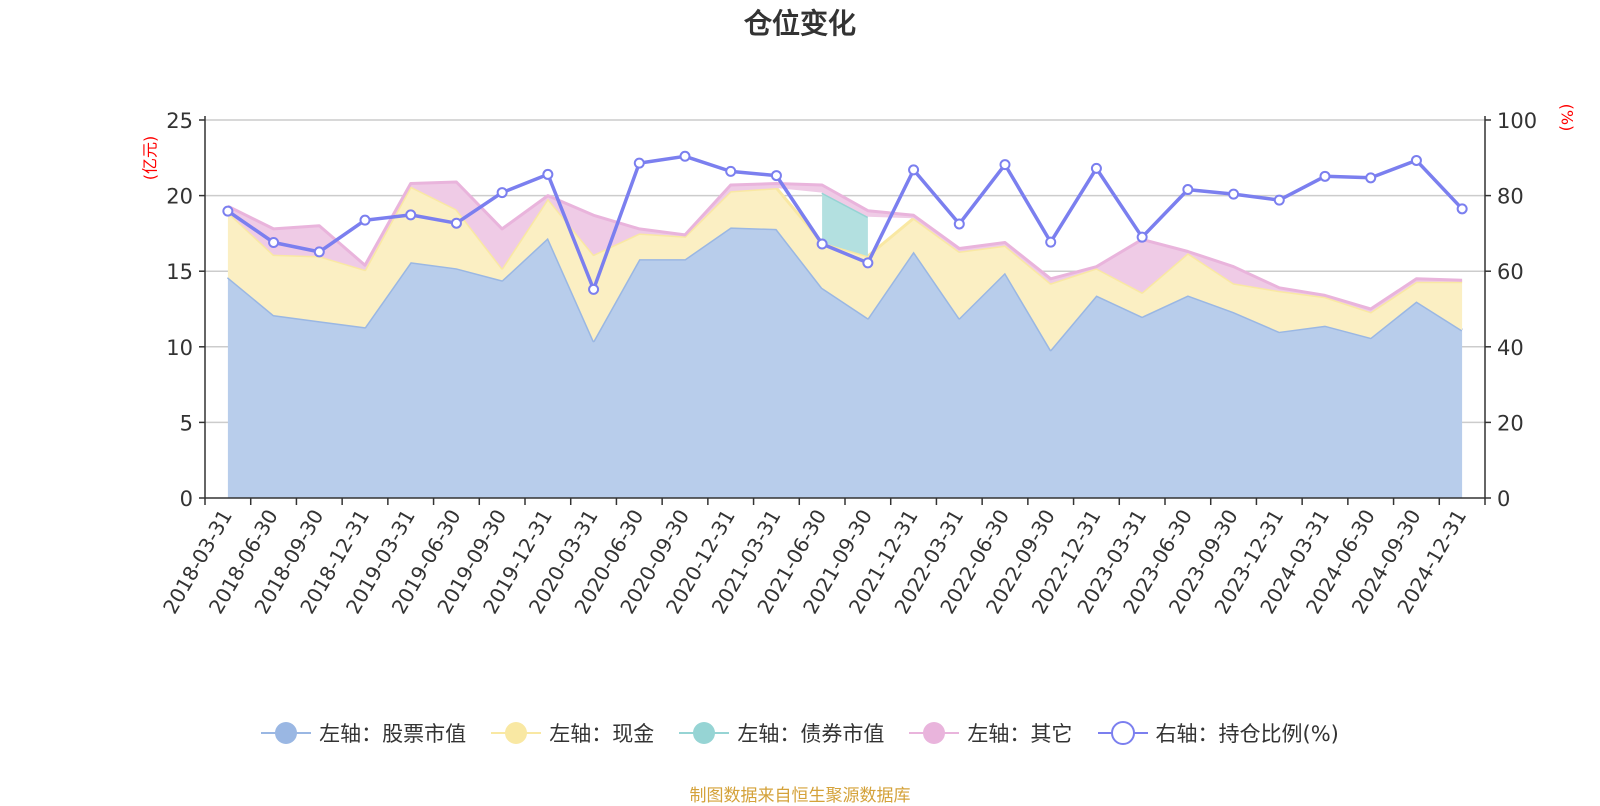  What do you see at coordinates (179, 272) in the screenshot?
I see `left-tick-label: 15` at bounding box center [179, 272].